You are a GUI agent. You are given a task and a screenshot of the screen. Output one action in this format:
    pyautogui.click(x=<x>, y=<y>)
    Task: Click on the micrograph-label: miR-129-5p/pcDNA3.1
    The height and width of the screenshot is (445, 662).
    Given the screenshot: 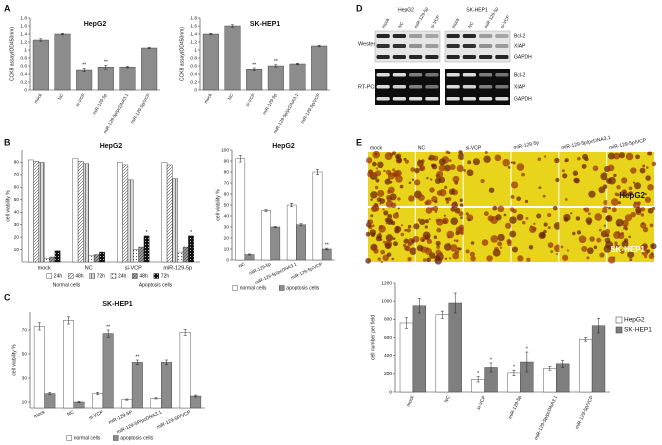 What is the action you would take?
    pyautogui.click(x=586, y=143)
    